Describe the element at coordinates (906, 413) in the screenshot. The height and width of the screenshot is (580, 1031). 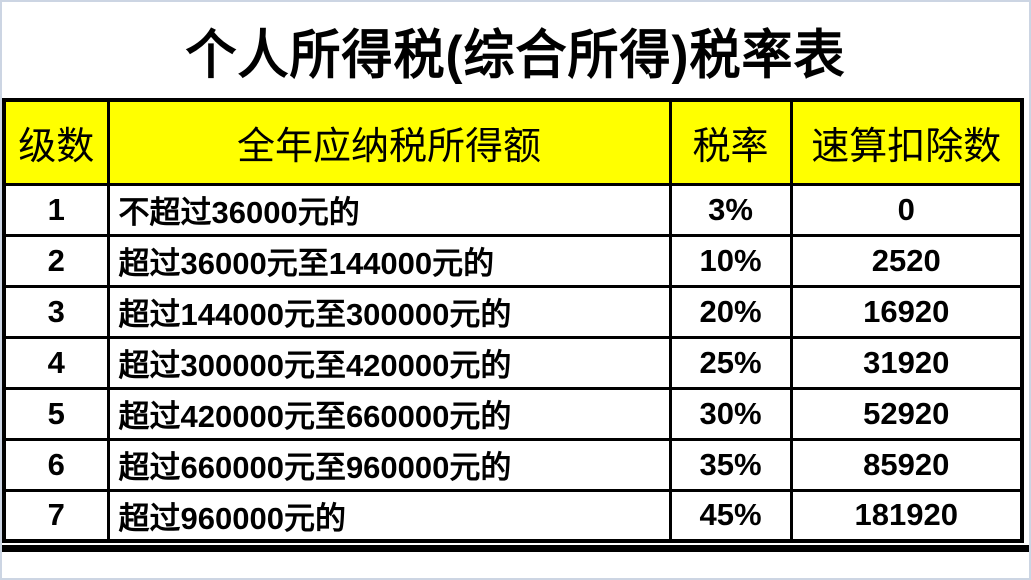
I see `quick-deduction-cell: 52920` at that location.